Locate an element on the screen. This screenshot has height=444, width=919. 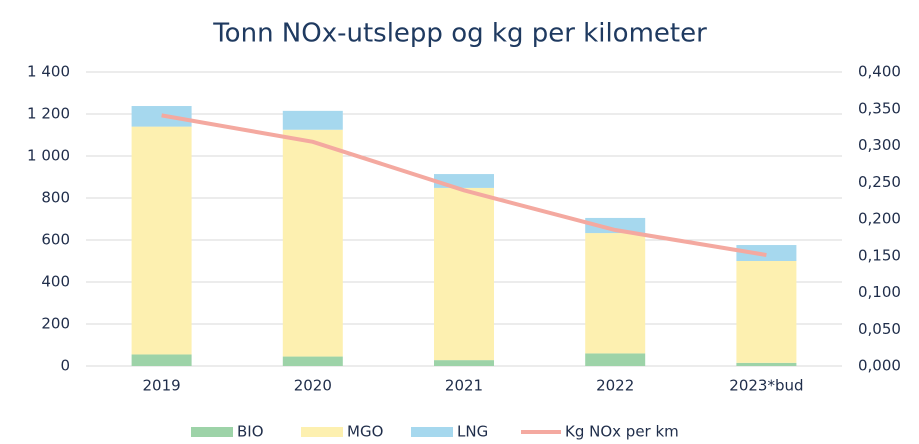
y2-tick-label: 0,000 is located at coordinates (879, 366).